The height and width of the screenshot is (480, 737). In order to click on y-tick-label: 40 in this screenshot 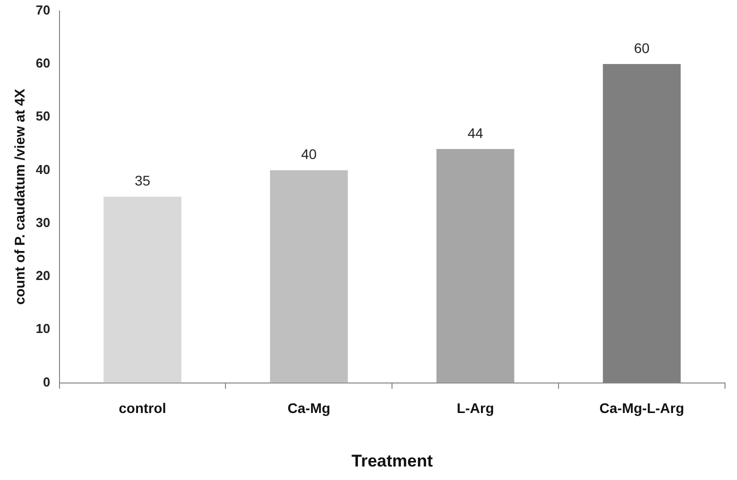, I will do `click(43, 169)`.